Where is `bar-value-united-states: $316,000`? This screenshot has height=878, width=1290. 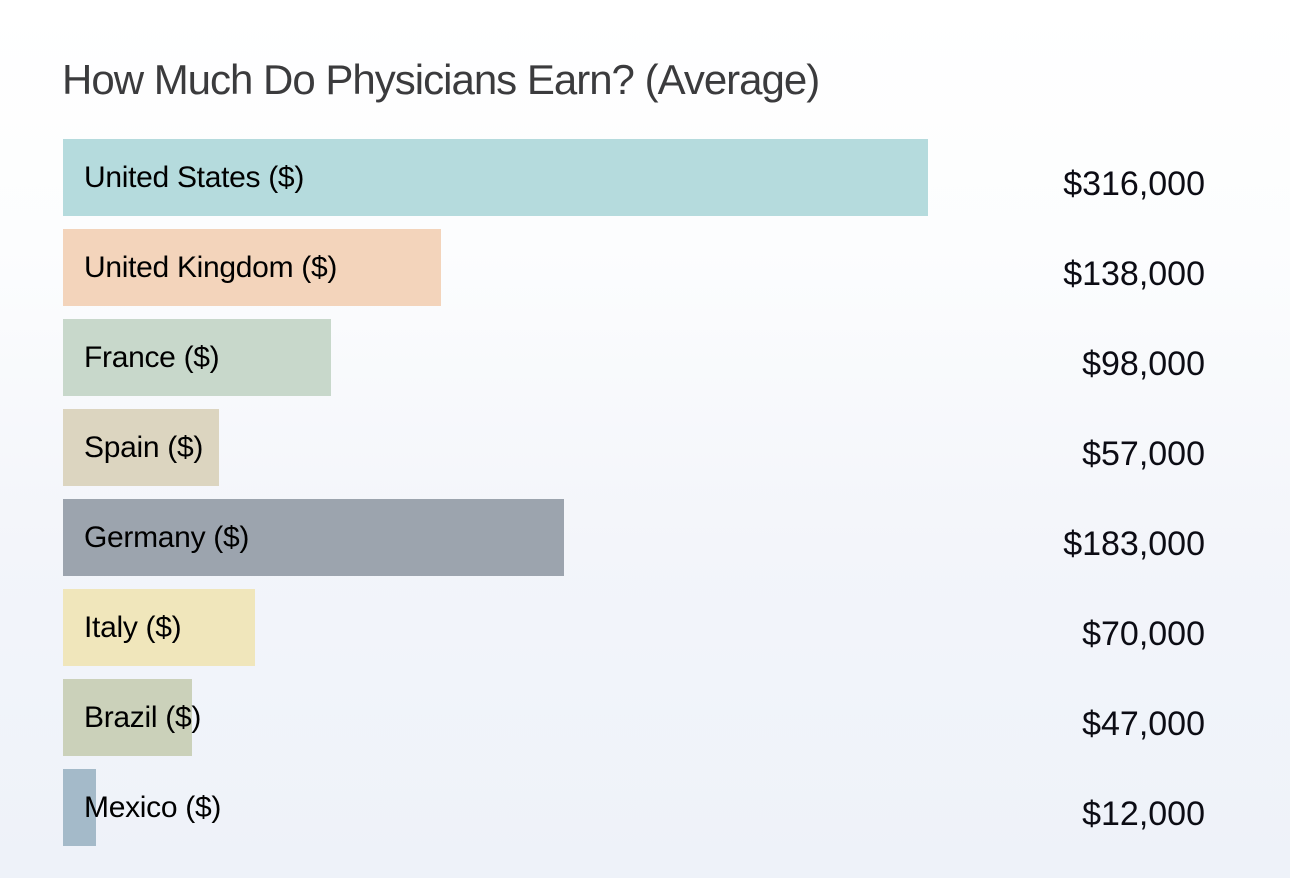
bar-value-united-states: $316,000 is located at coordinates (1134, 184).